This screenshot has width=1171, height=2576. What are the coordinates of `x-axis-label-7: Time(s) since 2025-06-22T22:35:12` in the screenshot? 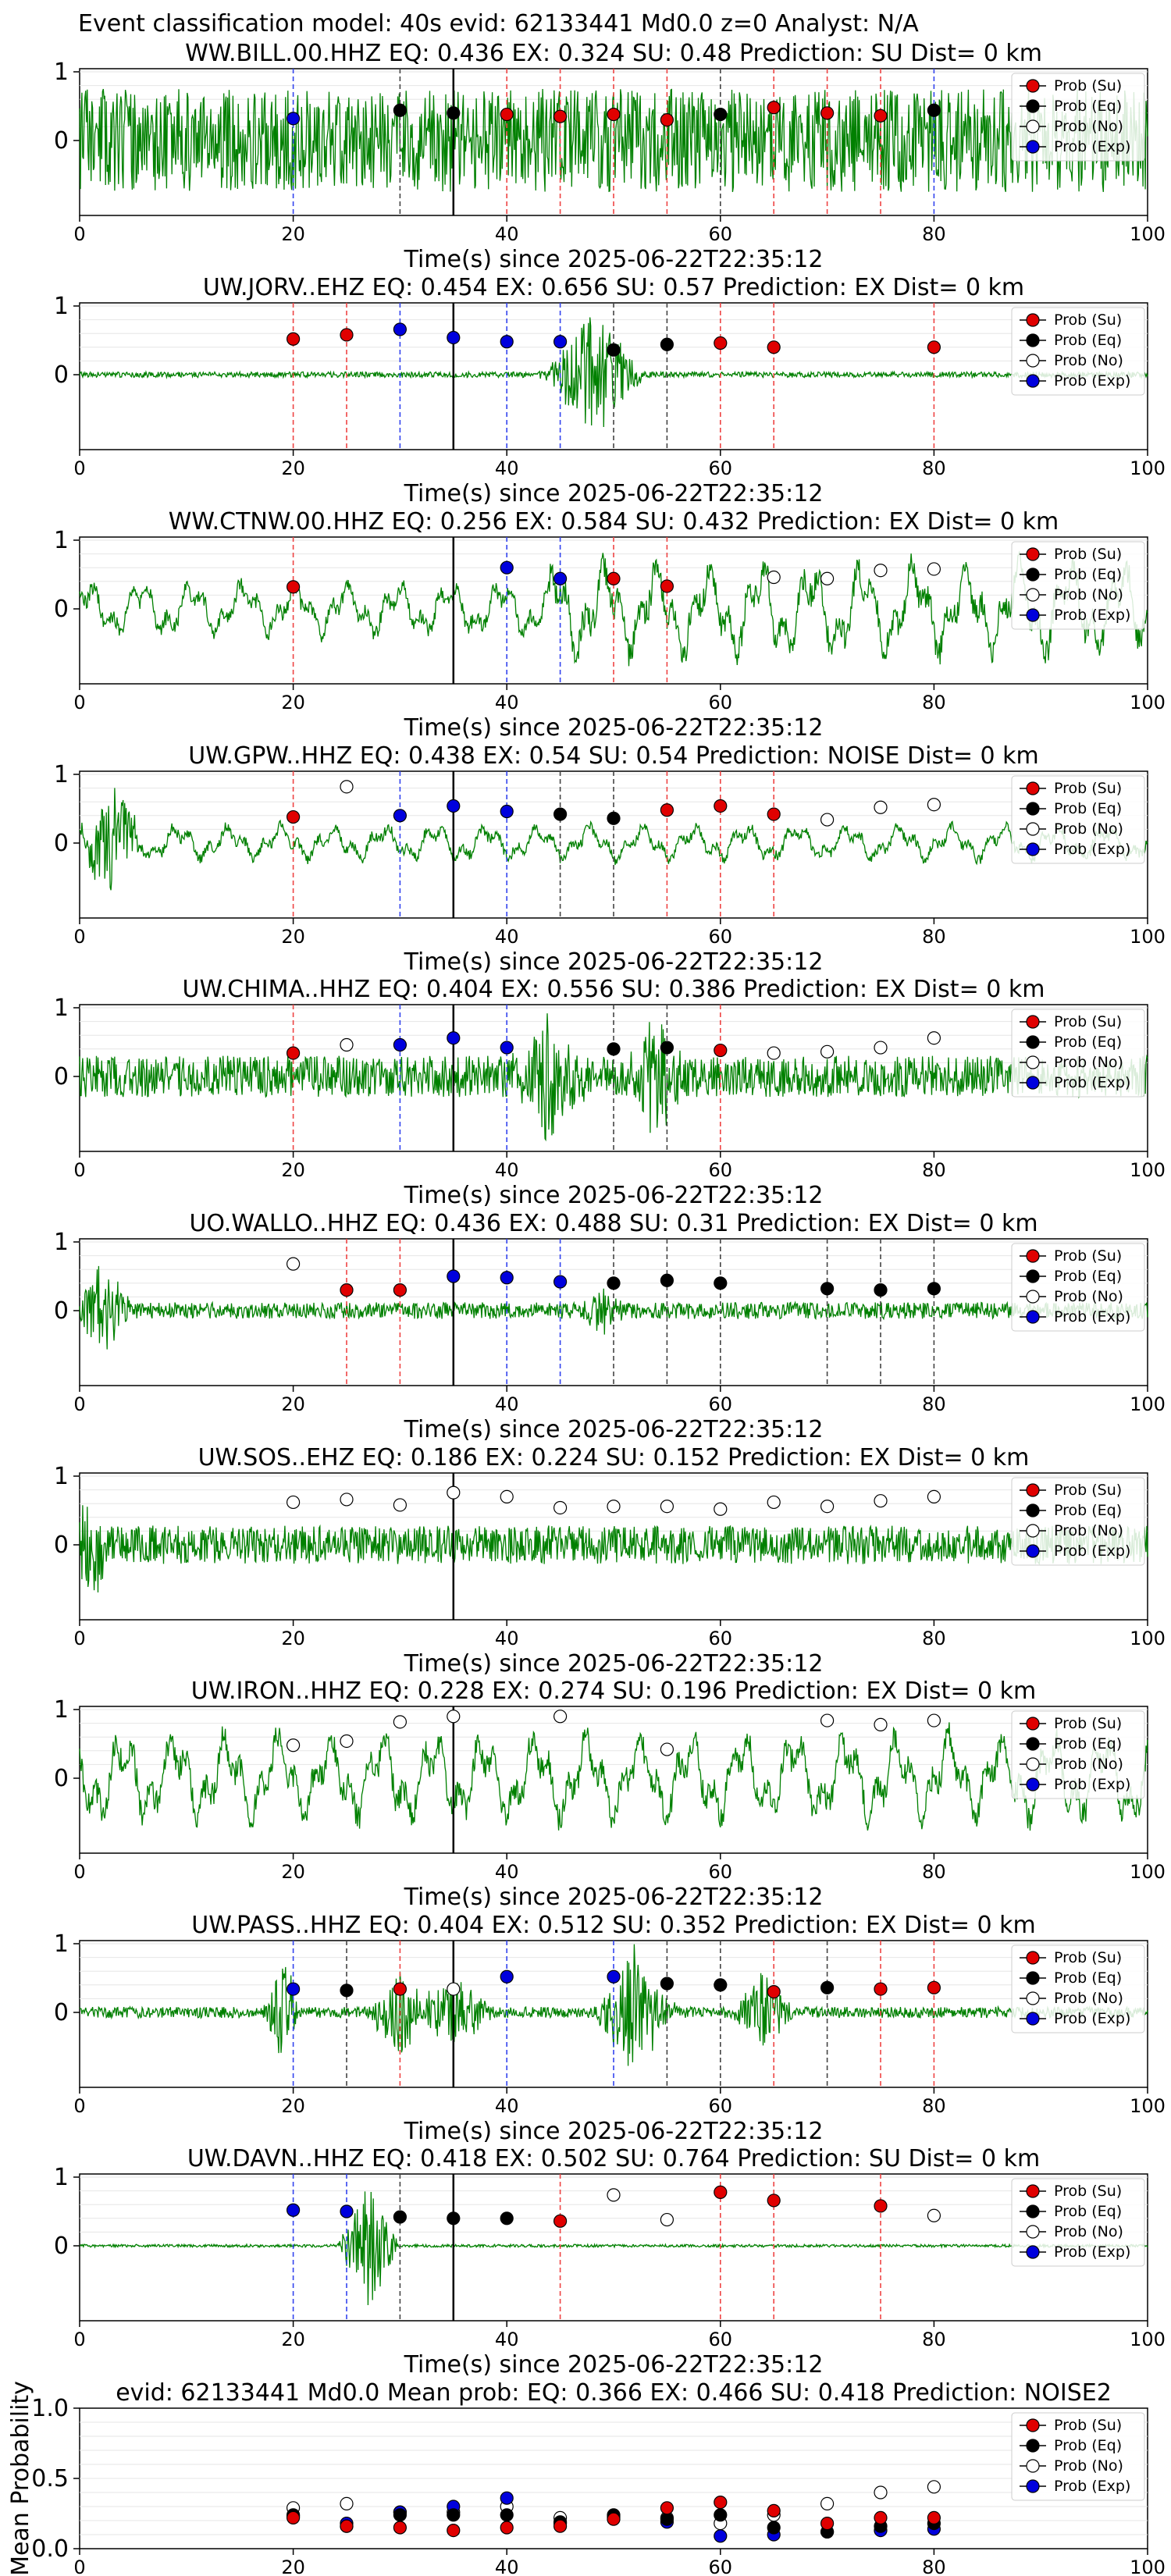 It's located at (614, 1897).